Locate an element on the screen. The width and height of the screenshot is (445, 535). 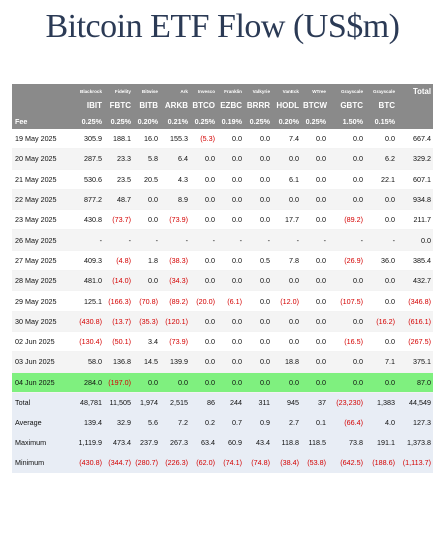
stat-value-cell: 945 is located at coordinates (286, 402).